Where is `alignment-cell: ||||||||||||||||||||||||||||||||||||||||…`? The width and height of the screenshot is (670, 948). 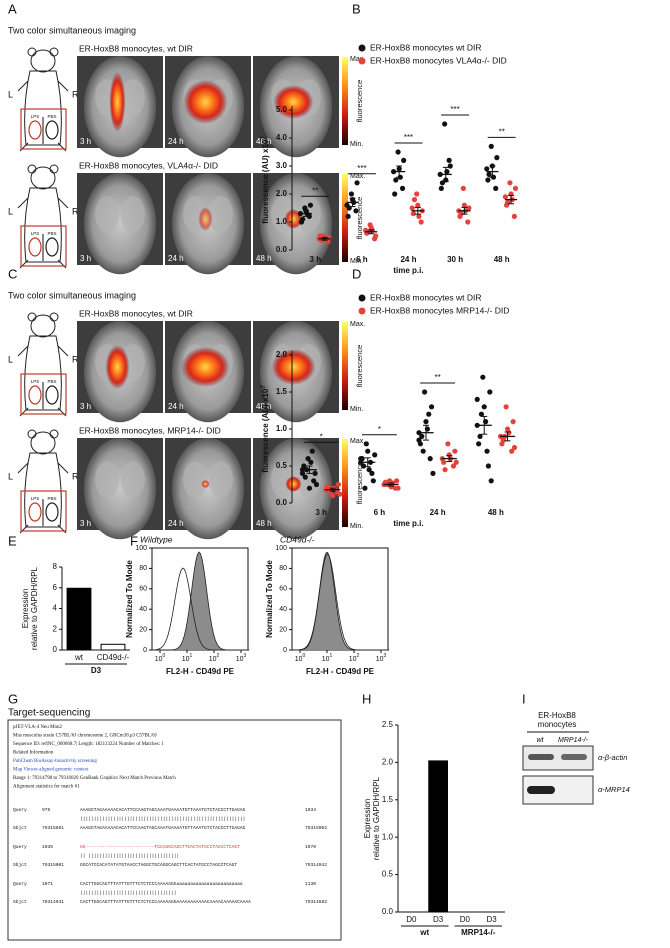
alignment-cell: ||||||||||||||||||||||||||||||||||||||||… is located at coordinates (162, 819).